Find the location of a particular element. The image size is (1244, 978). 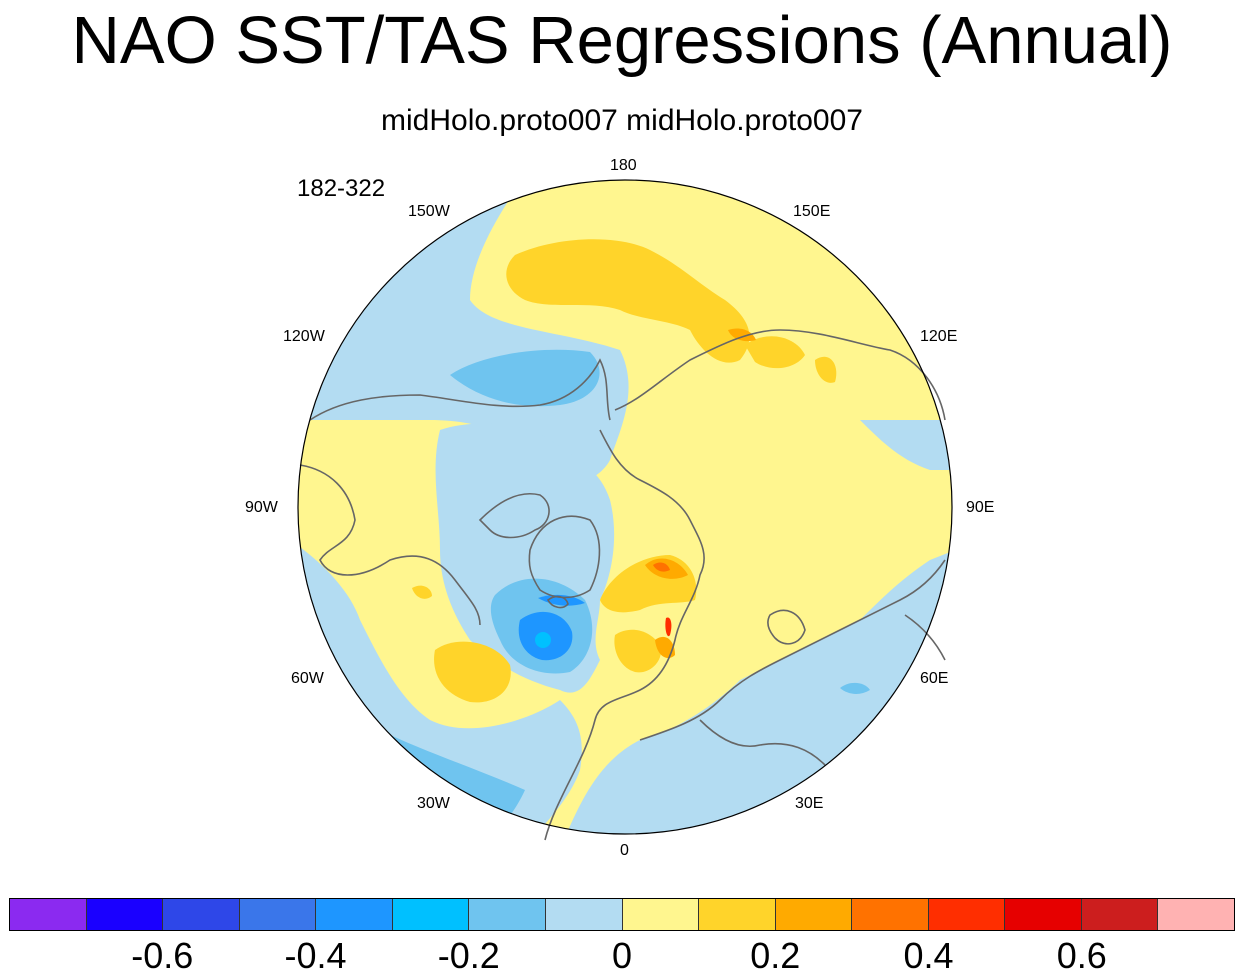

colorbar-tick-label: -0.4 is located at coordinates (315, 955).